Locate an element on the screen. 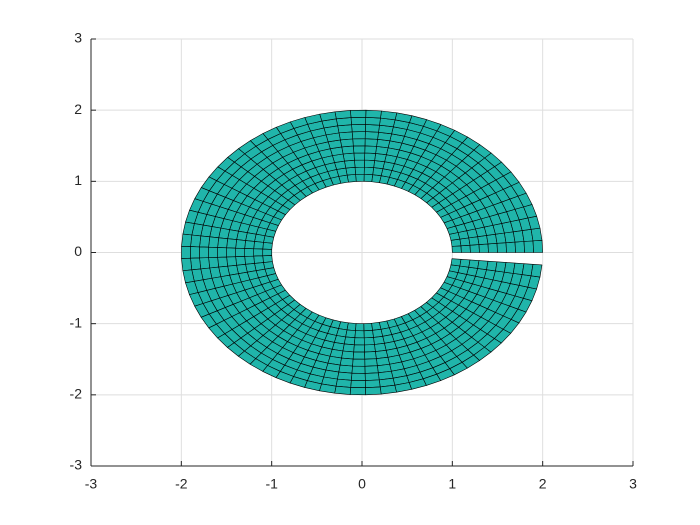  x-tick-label: 2 is located at coordinates (543, 484).